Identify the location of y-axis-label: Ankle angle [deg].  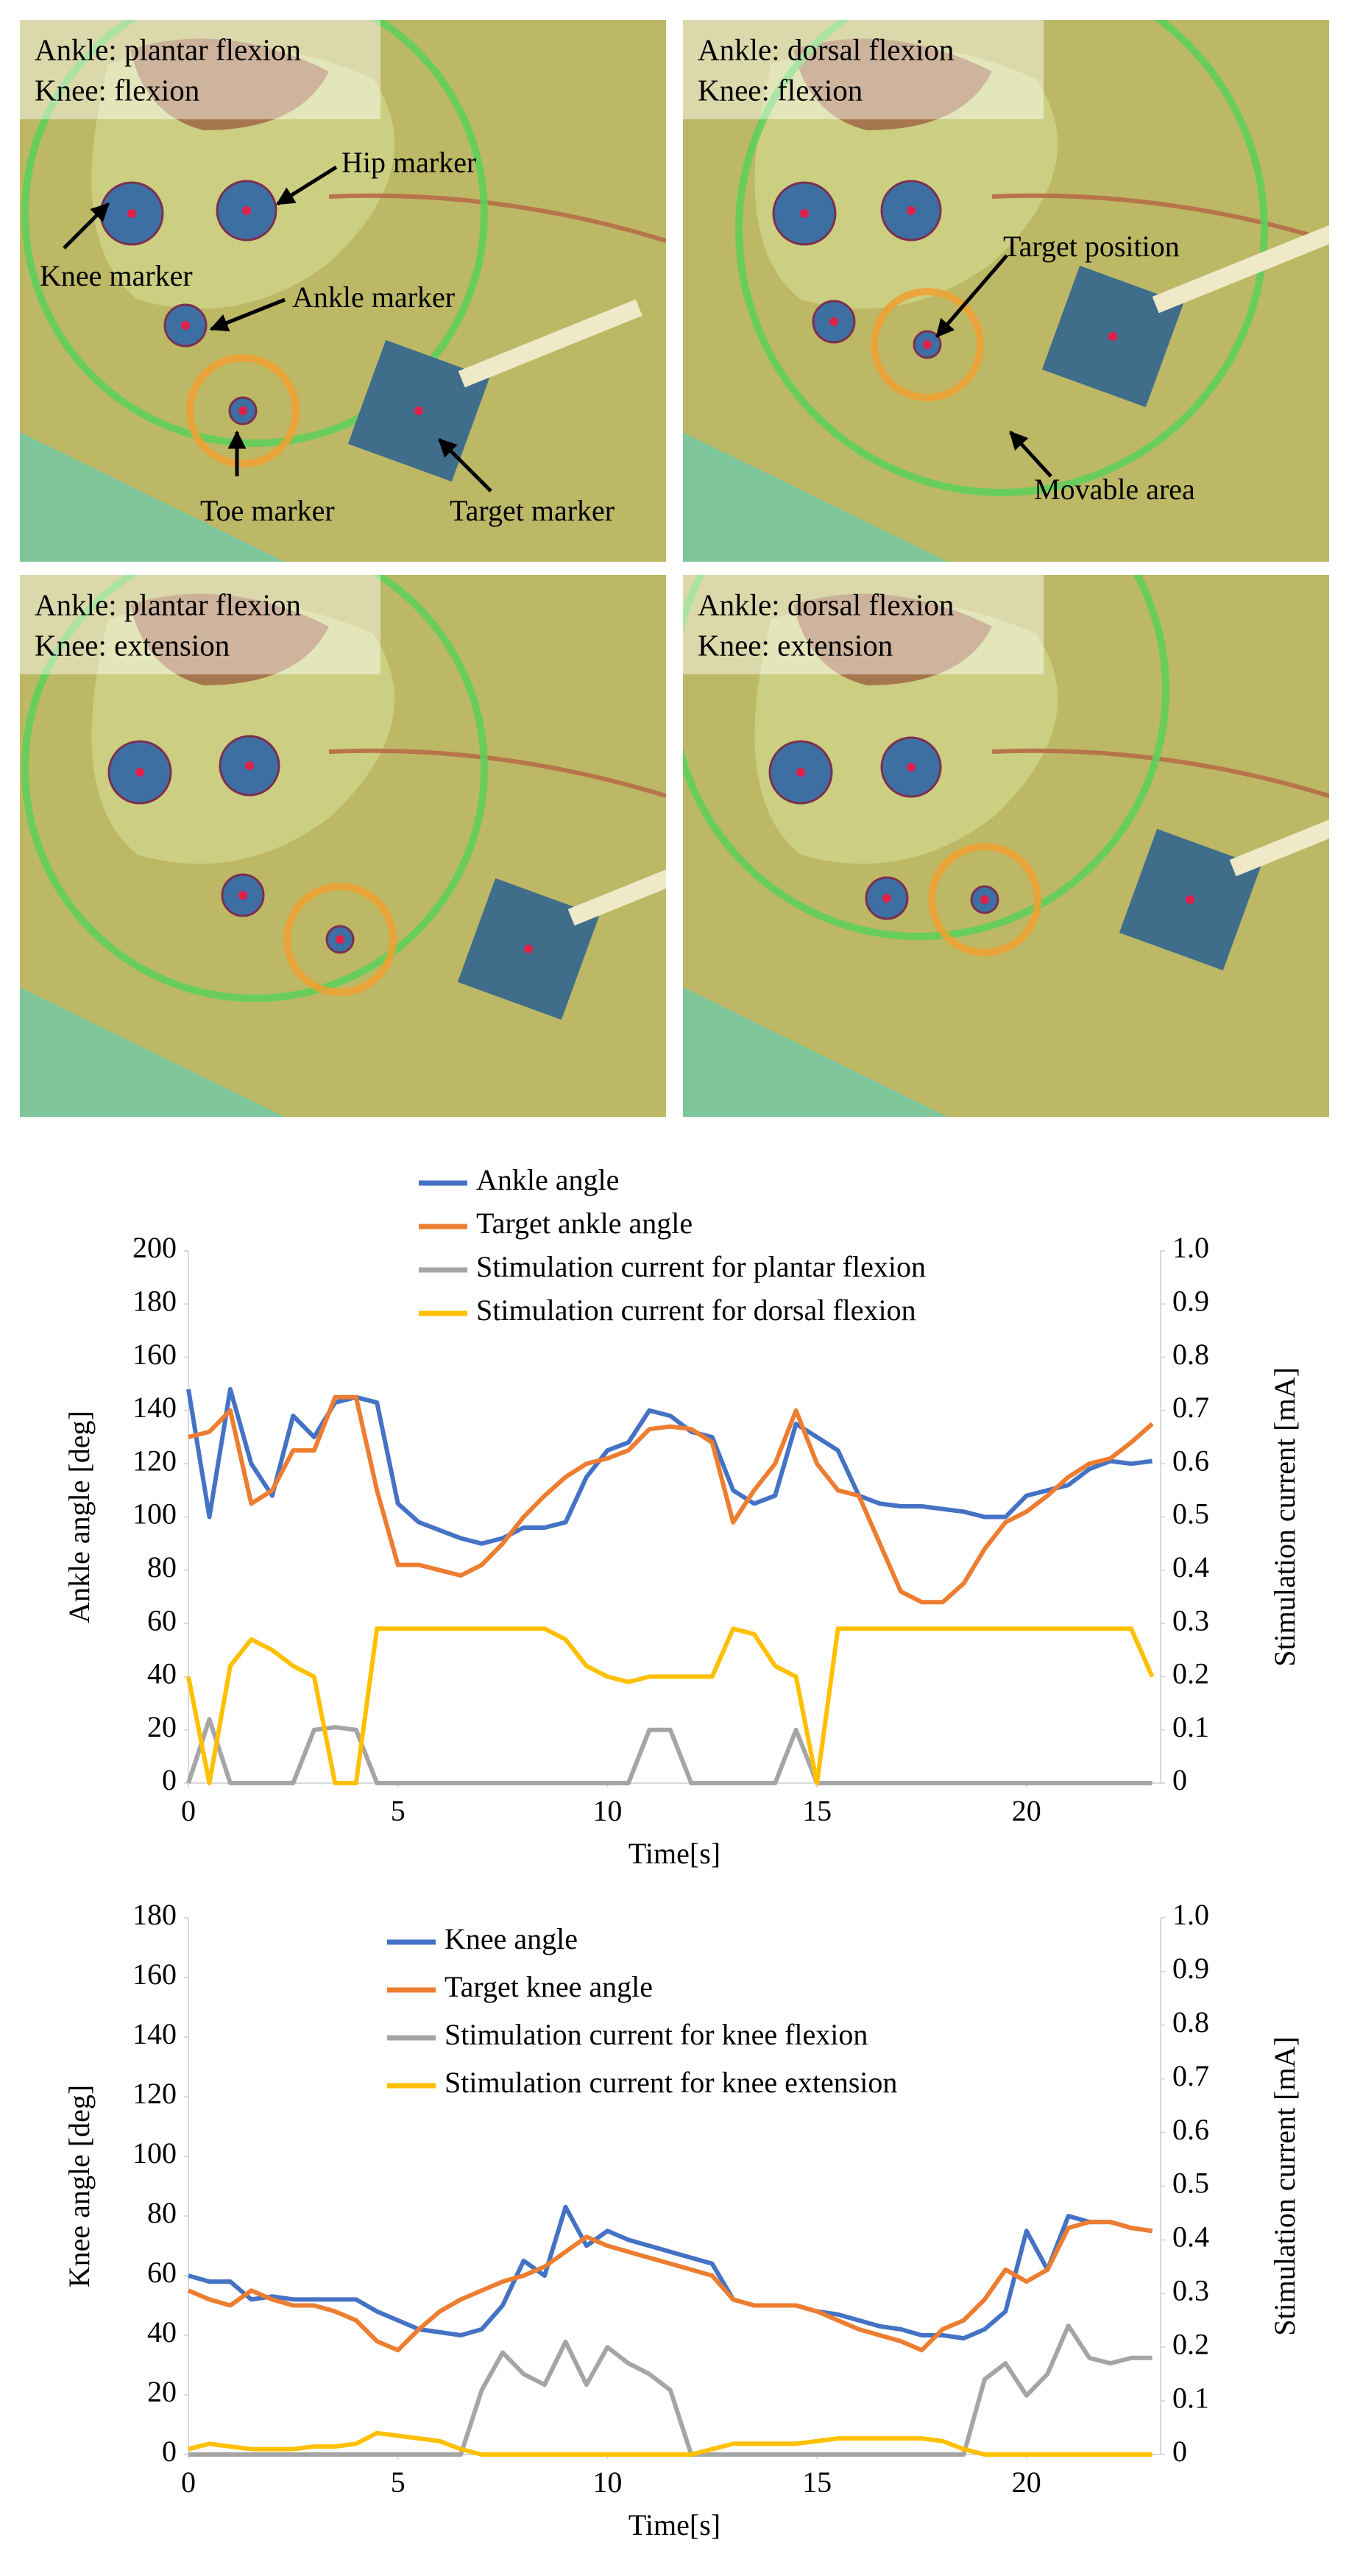
(79, 1517).